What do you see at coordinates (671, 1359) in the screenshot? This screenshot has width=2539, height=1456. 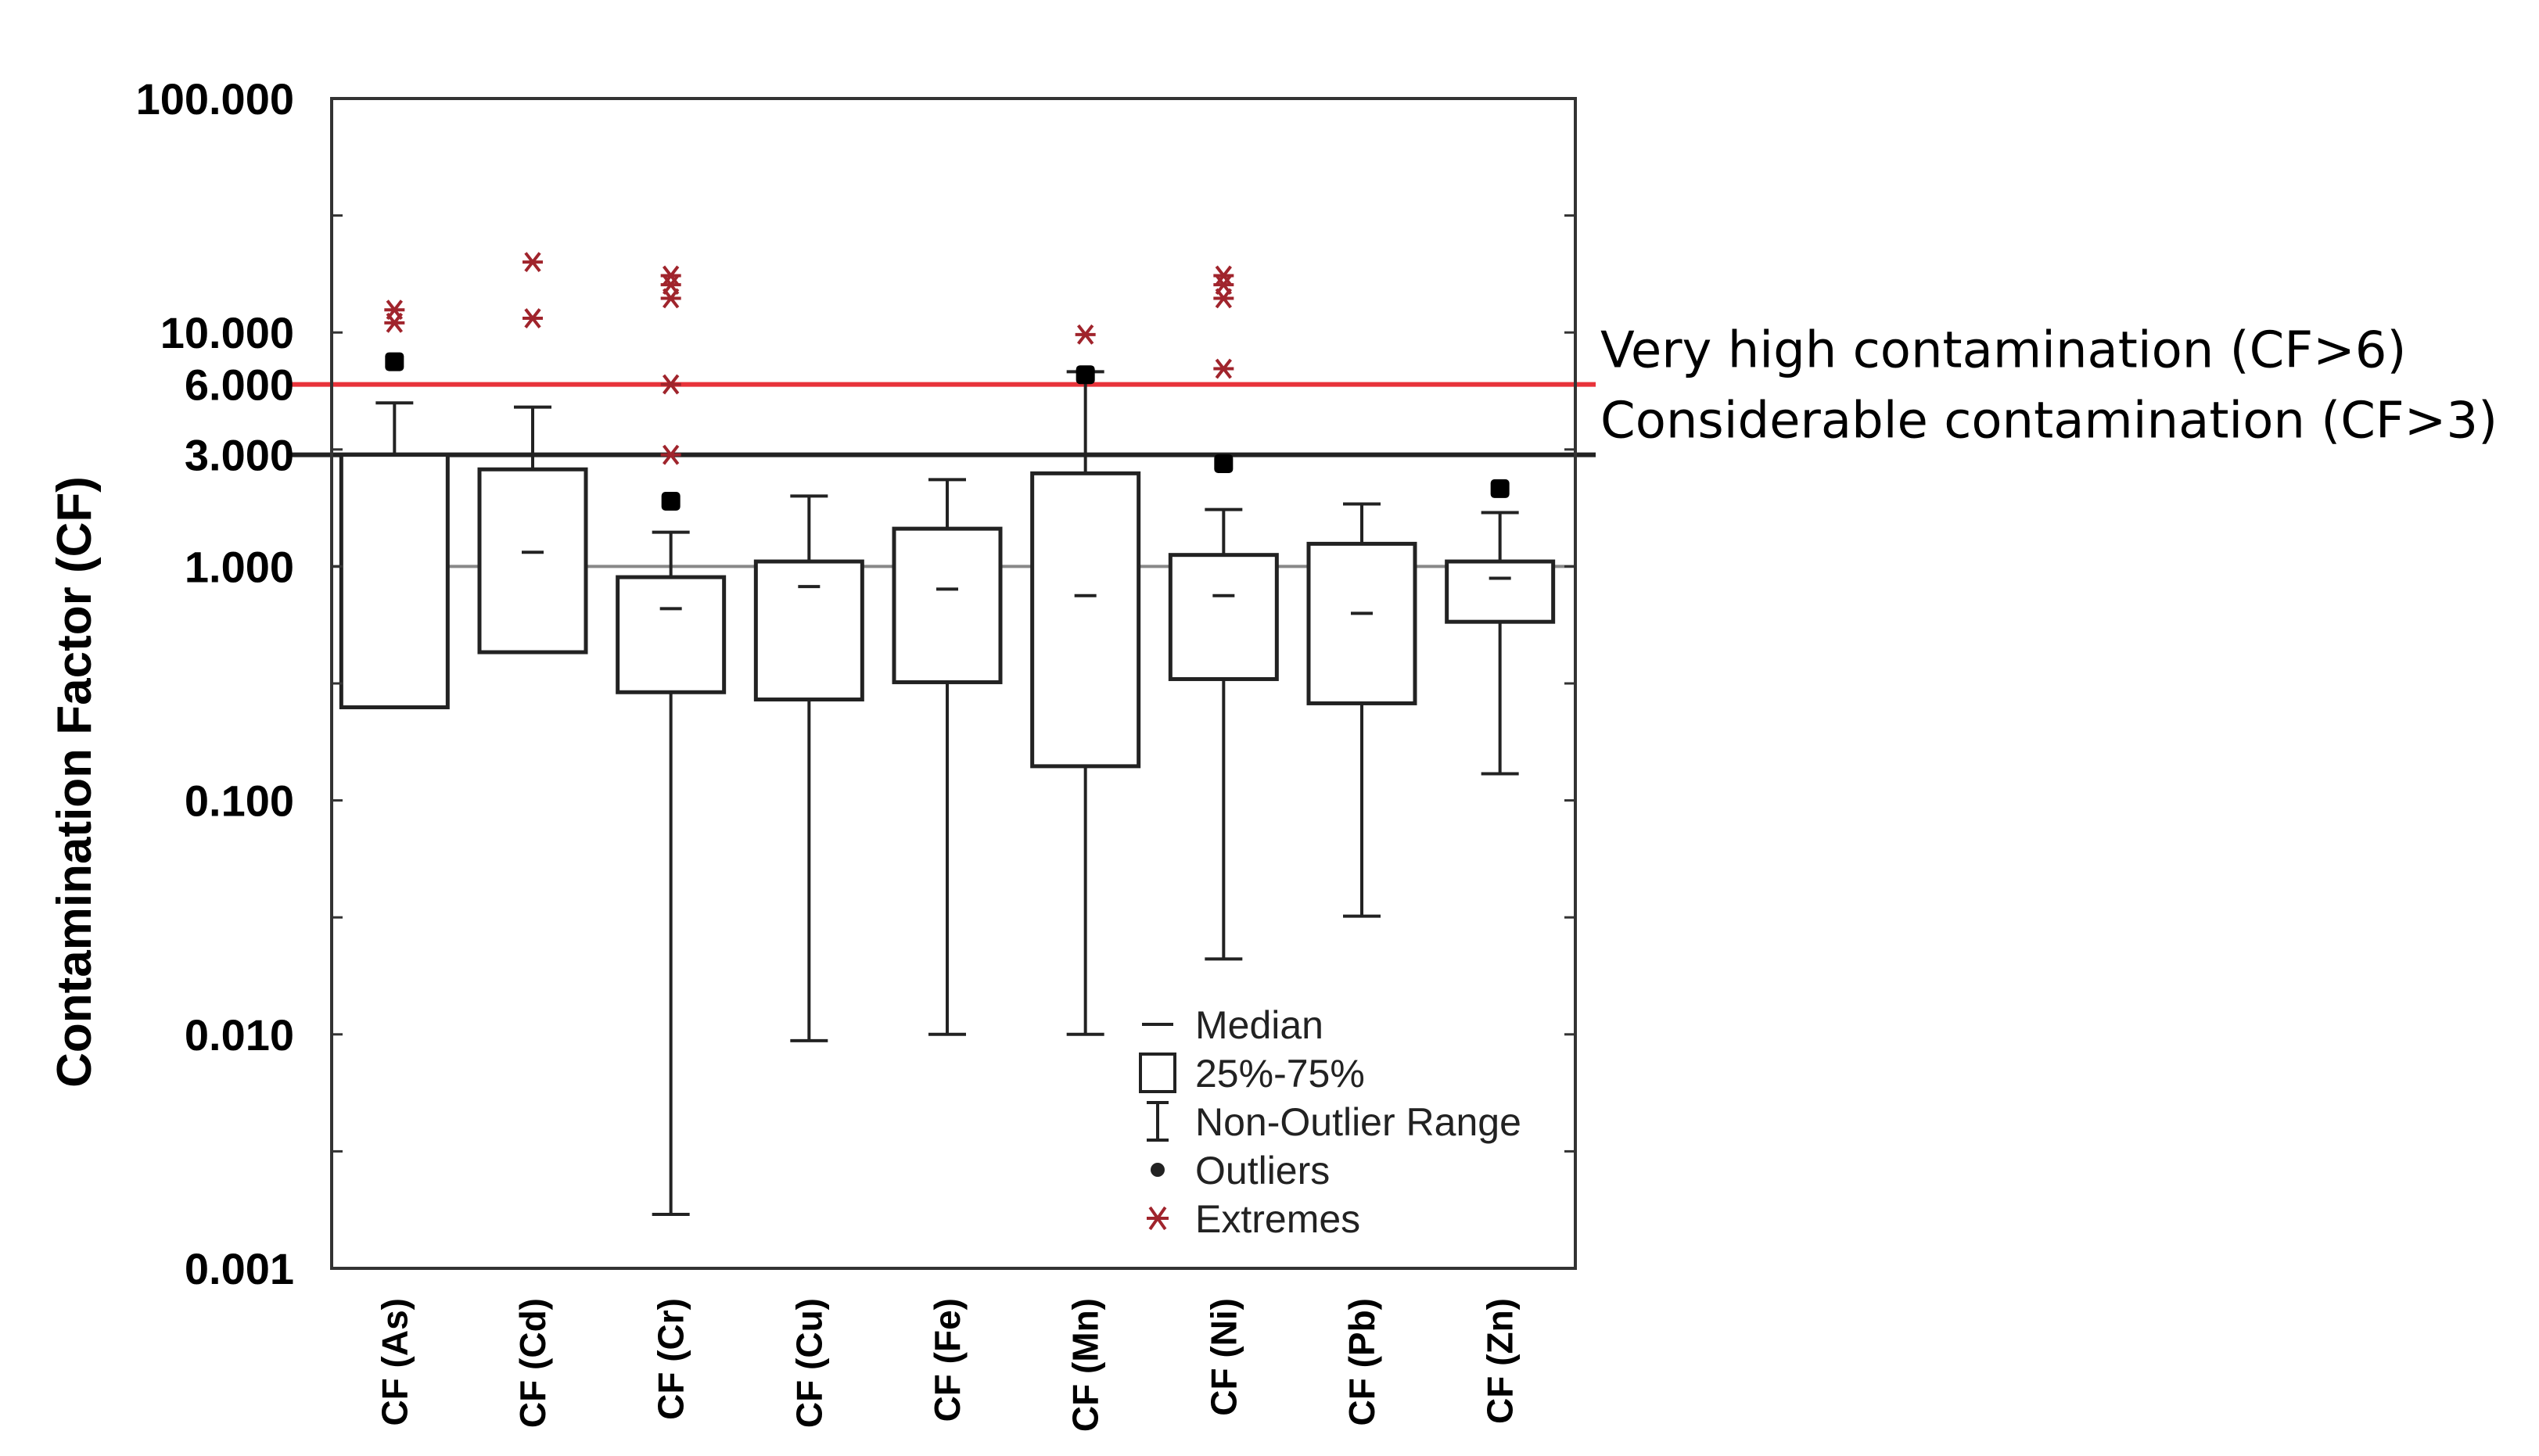 I see `x-tick-label: CF (Cr)` at bounding box center [671, 1359].